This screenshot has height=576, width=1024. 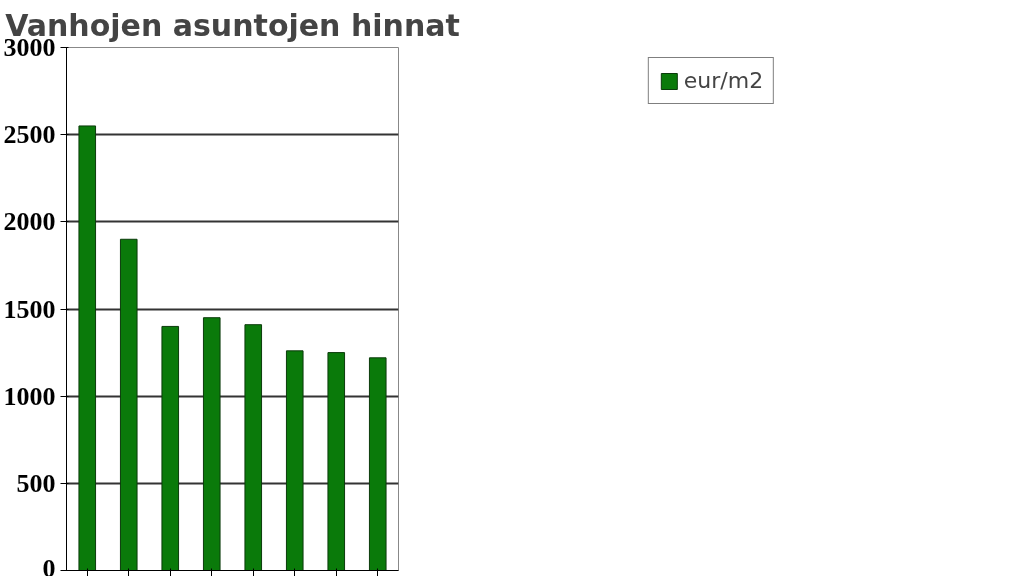 I want to click on y-tick-label: 2000, so click(x=29, y=222).